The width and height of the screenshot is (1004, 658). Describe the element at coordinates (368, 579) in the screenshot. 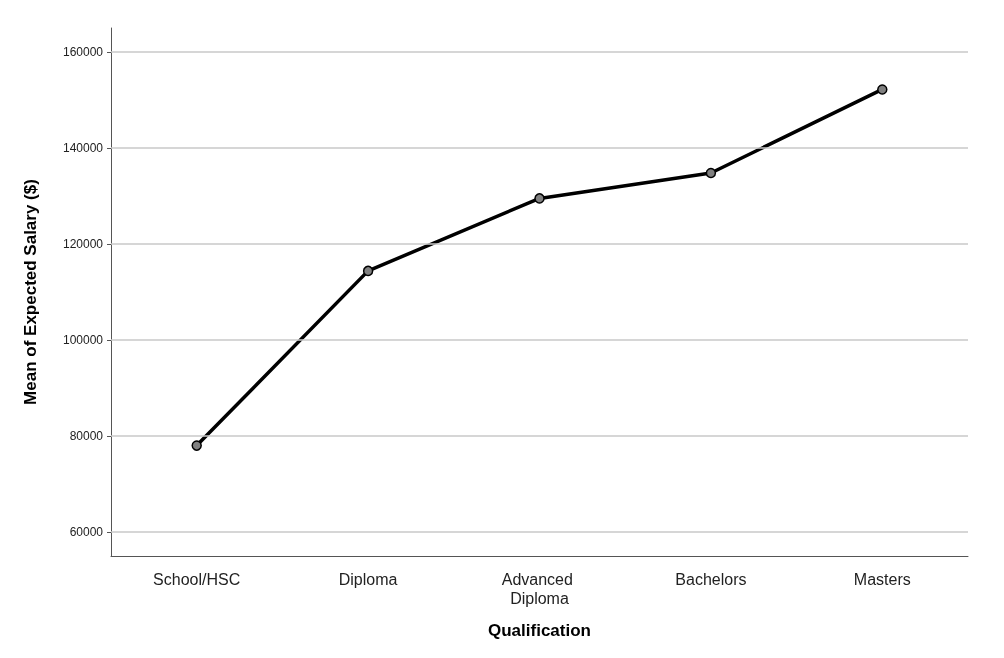

I see `x-tick-label: Diploma` at that location.